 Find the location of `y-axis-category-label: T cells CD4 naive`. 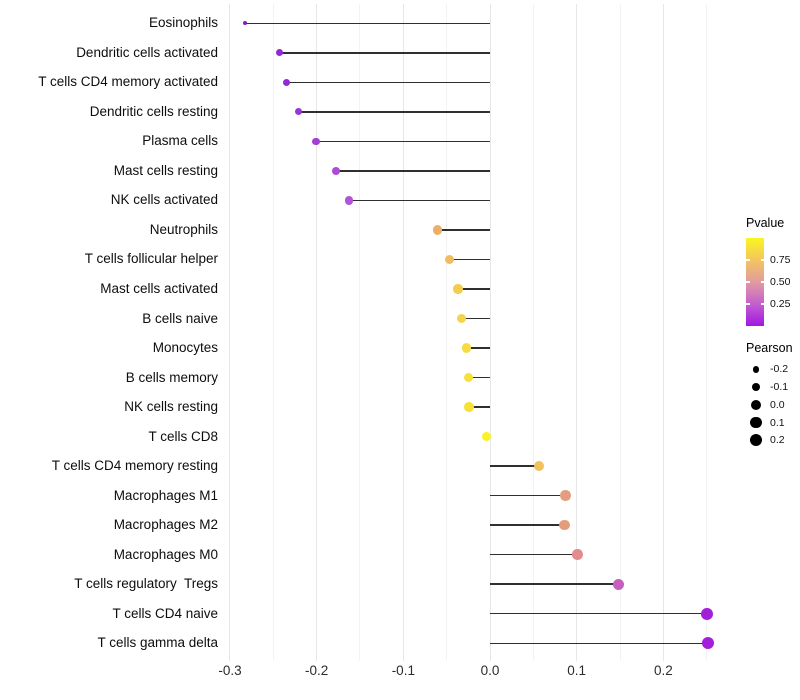

y-axis-category-label: T cells CD4 naive is located at coordinates (165, 613).